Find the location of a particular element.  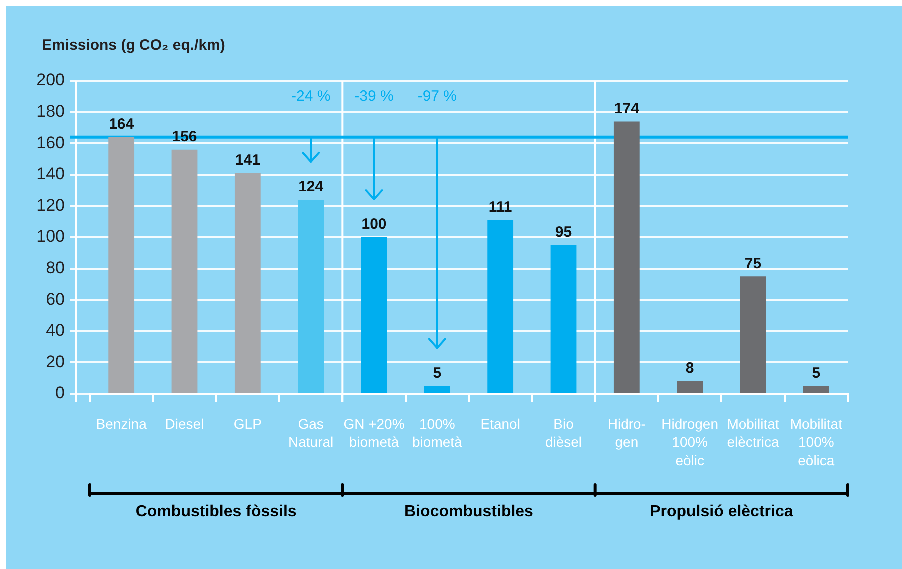

data-label: 8 is located at coordinates (690, 369).